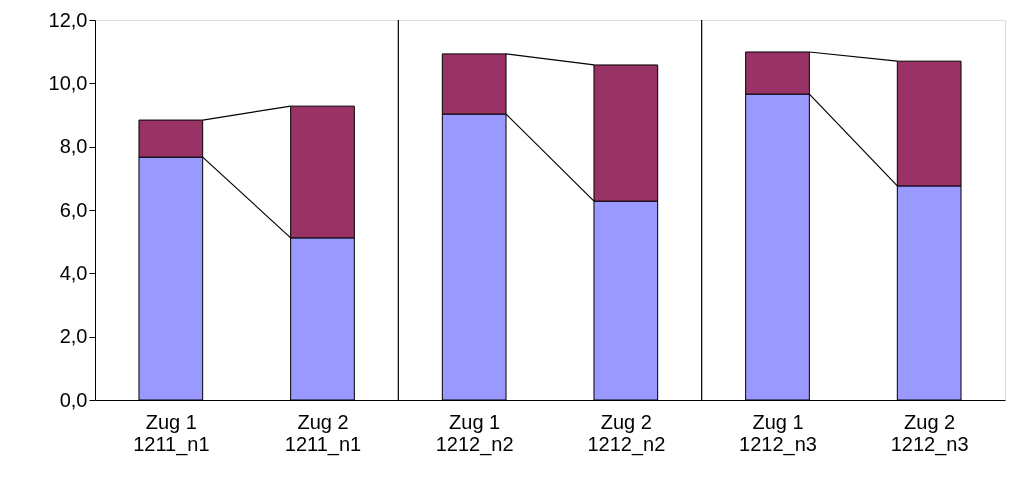  I want to click on x-tick-label: Zug 1 1212_n3, so click(778, 433).